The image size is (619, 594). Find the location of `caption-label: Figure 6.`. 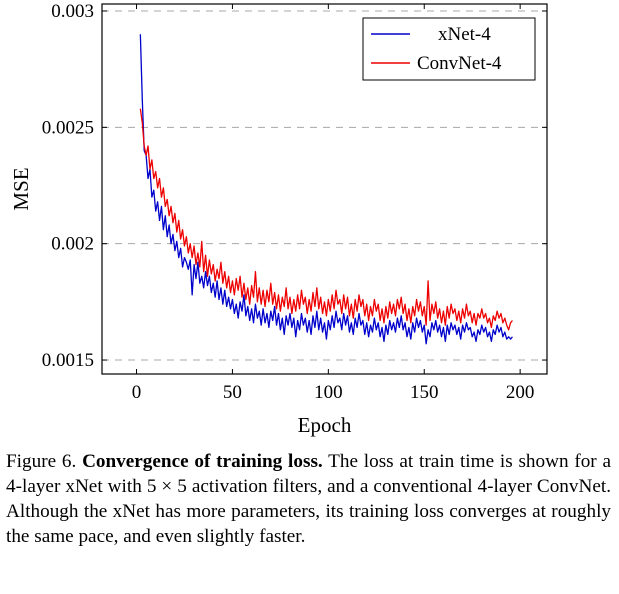

caption-label: Figure 6. is located at coordinates (41, 461).